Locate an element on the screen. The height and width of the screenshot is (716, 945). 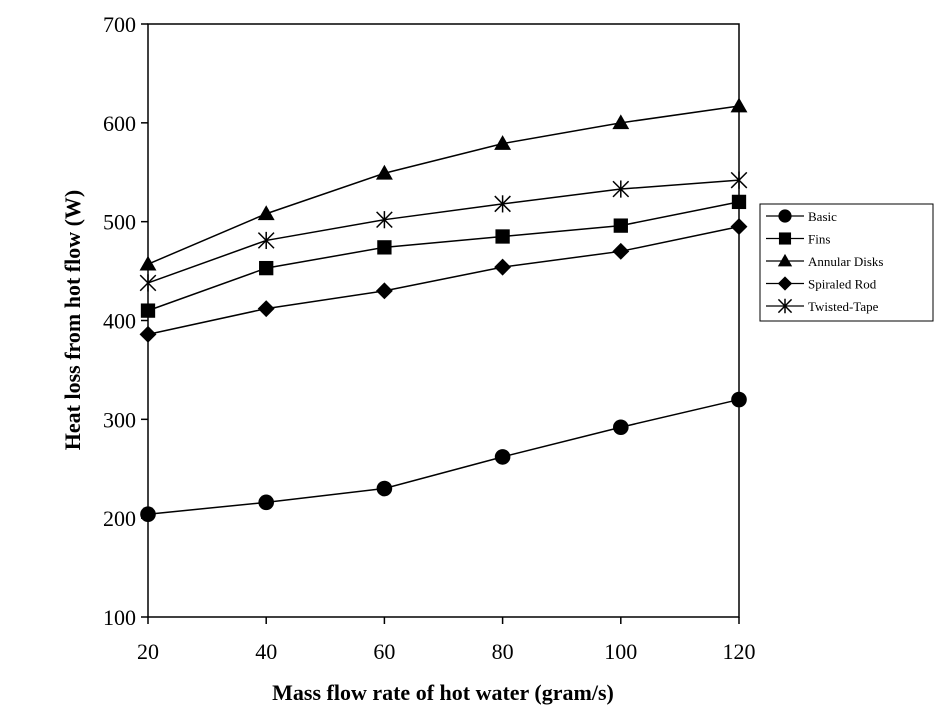
y-tick-label: 700 is located at coordinates (119, 24).